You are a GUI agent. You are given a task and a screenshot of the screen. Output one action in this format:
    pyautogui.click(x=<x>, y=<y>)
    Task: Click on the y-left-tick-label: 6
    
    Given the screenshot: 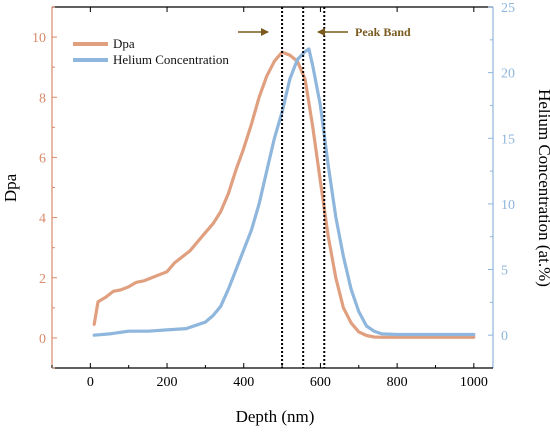 What is the action you would take?
    pyautogui.click(x=42, y=158)
    